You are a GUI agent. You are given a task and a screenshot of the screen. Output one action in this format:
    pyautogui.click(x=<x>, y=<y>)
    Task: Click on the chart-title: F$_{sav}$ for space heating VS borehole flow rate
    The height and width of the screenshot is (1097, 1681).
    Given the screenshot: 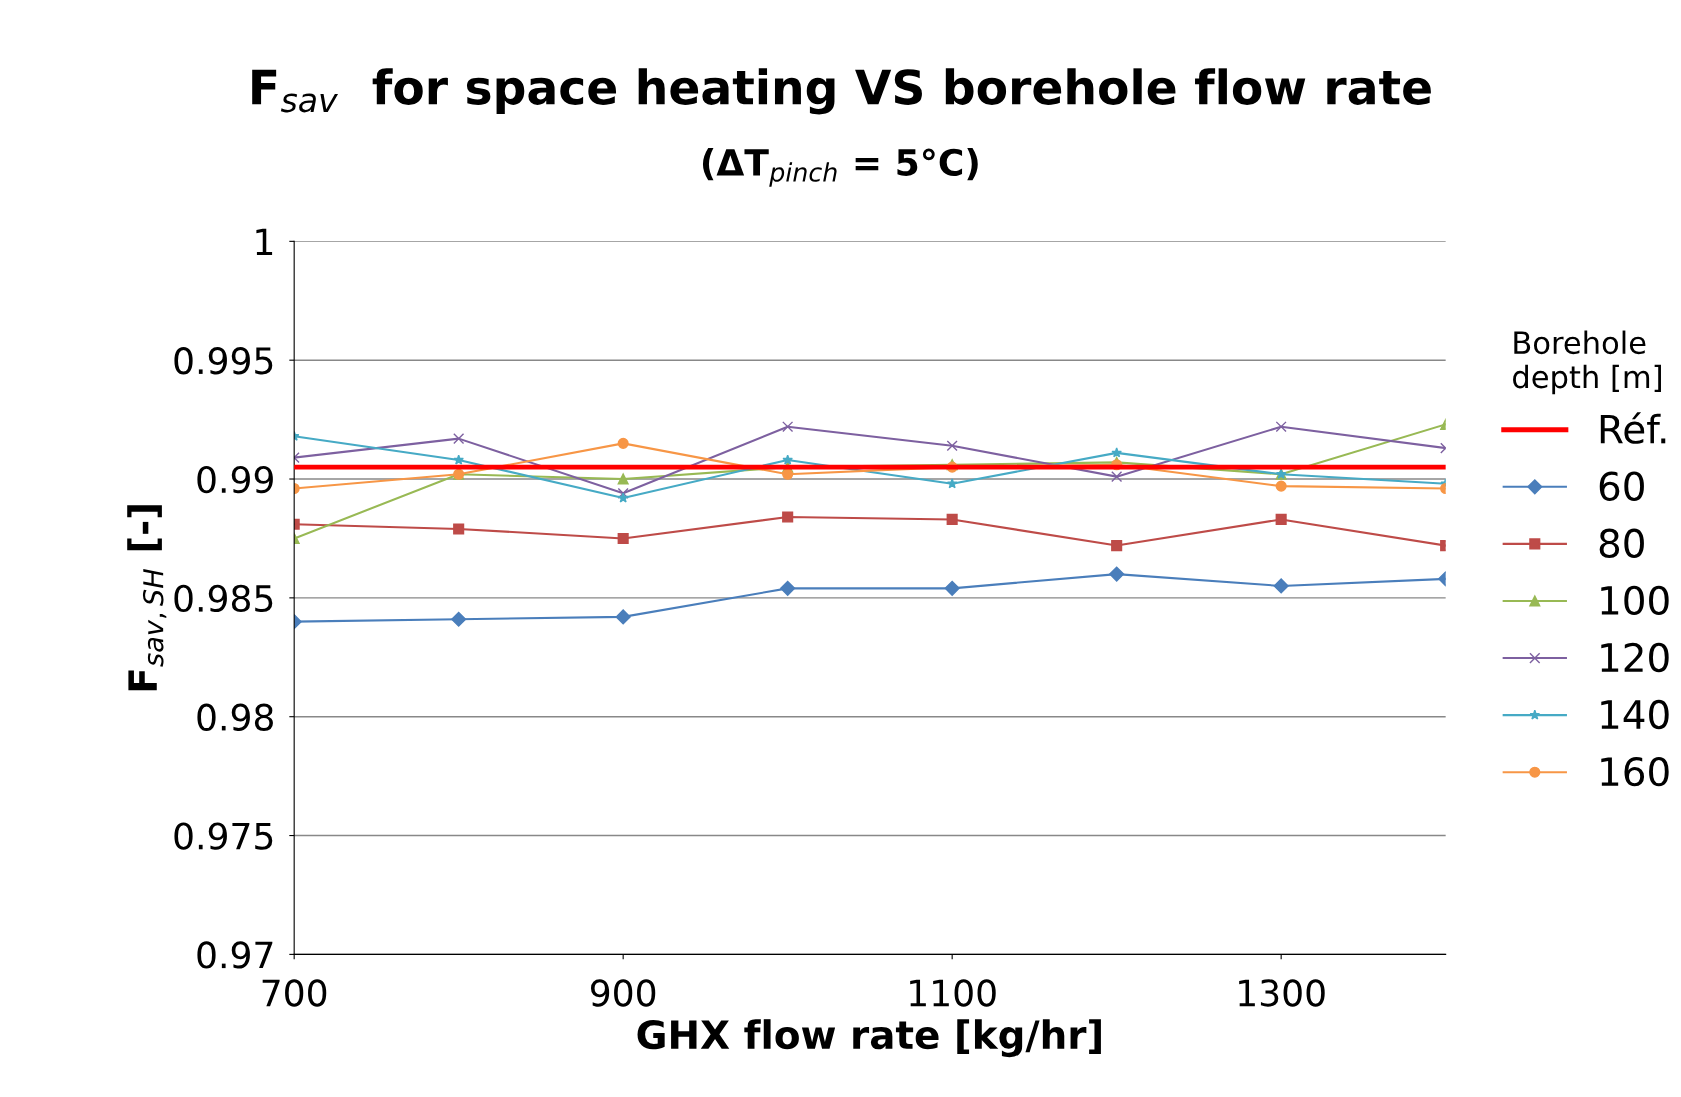 What is the action you would take?
    pyautogui.click(x=841, y=91)
    